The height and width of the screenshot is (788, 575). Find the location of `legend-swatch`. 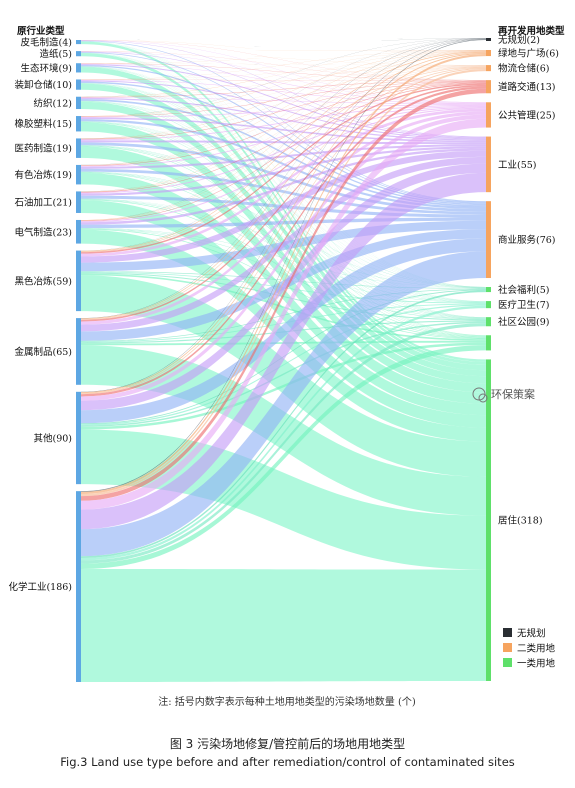

legend-swatch is located at coordinates (507, 632).